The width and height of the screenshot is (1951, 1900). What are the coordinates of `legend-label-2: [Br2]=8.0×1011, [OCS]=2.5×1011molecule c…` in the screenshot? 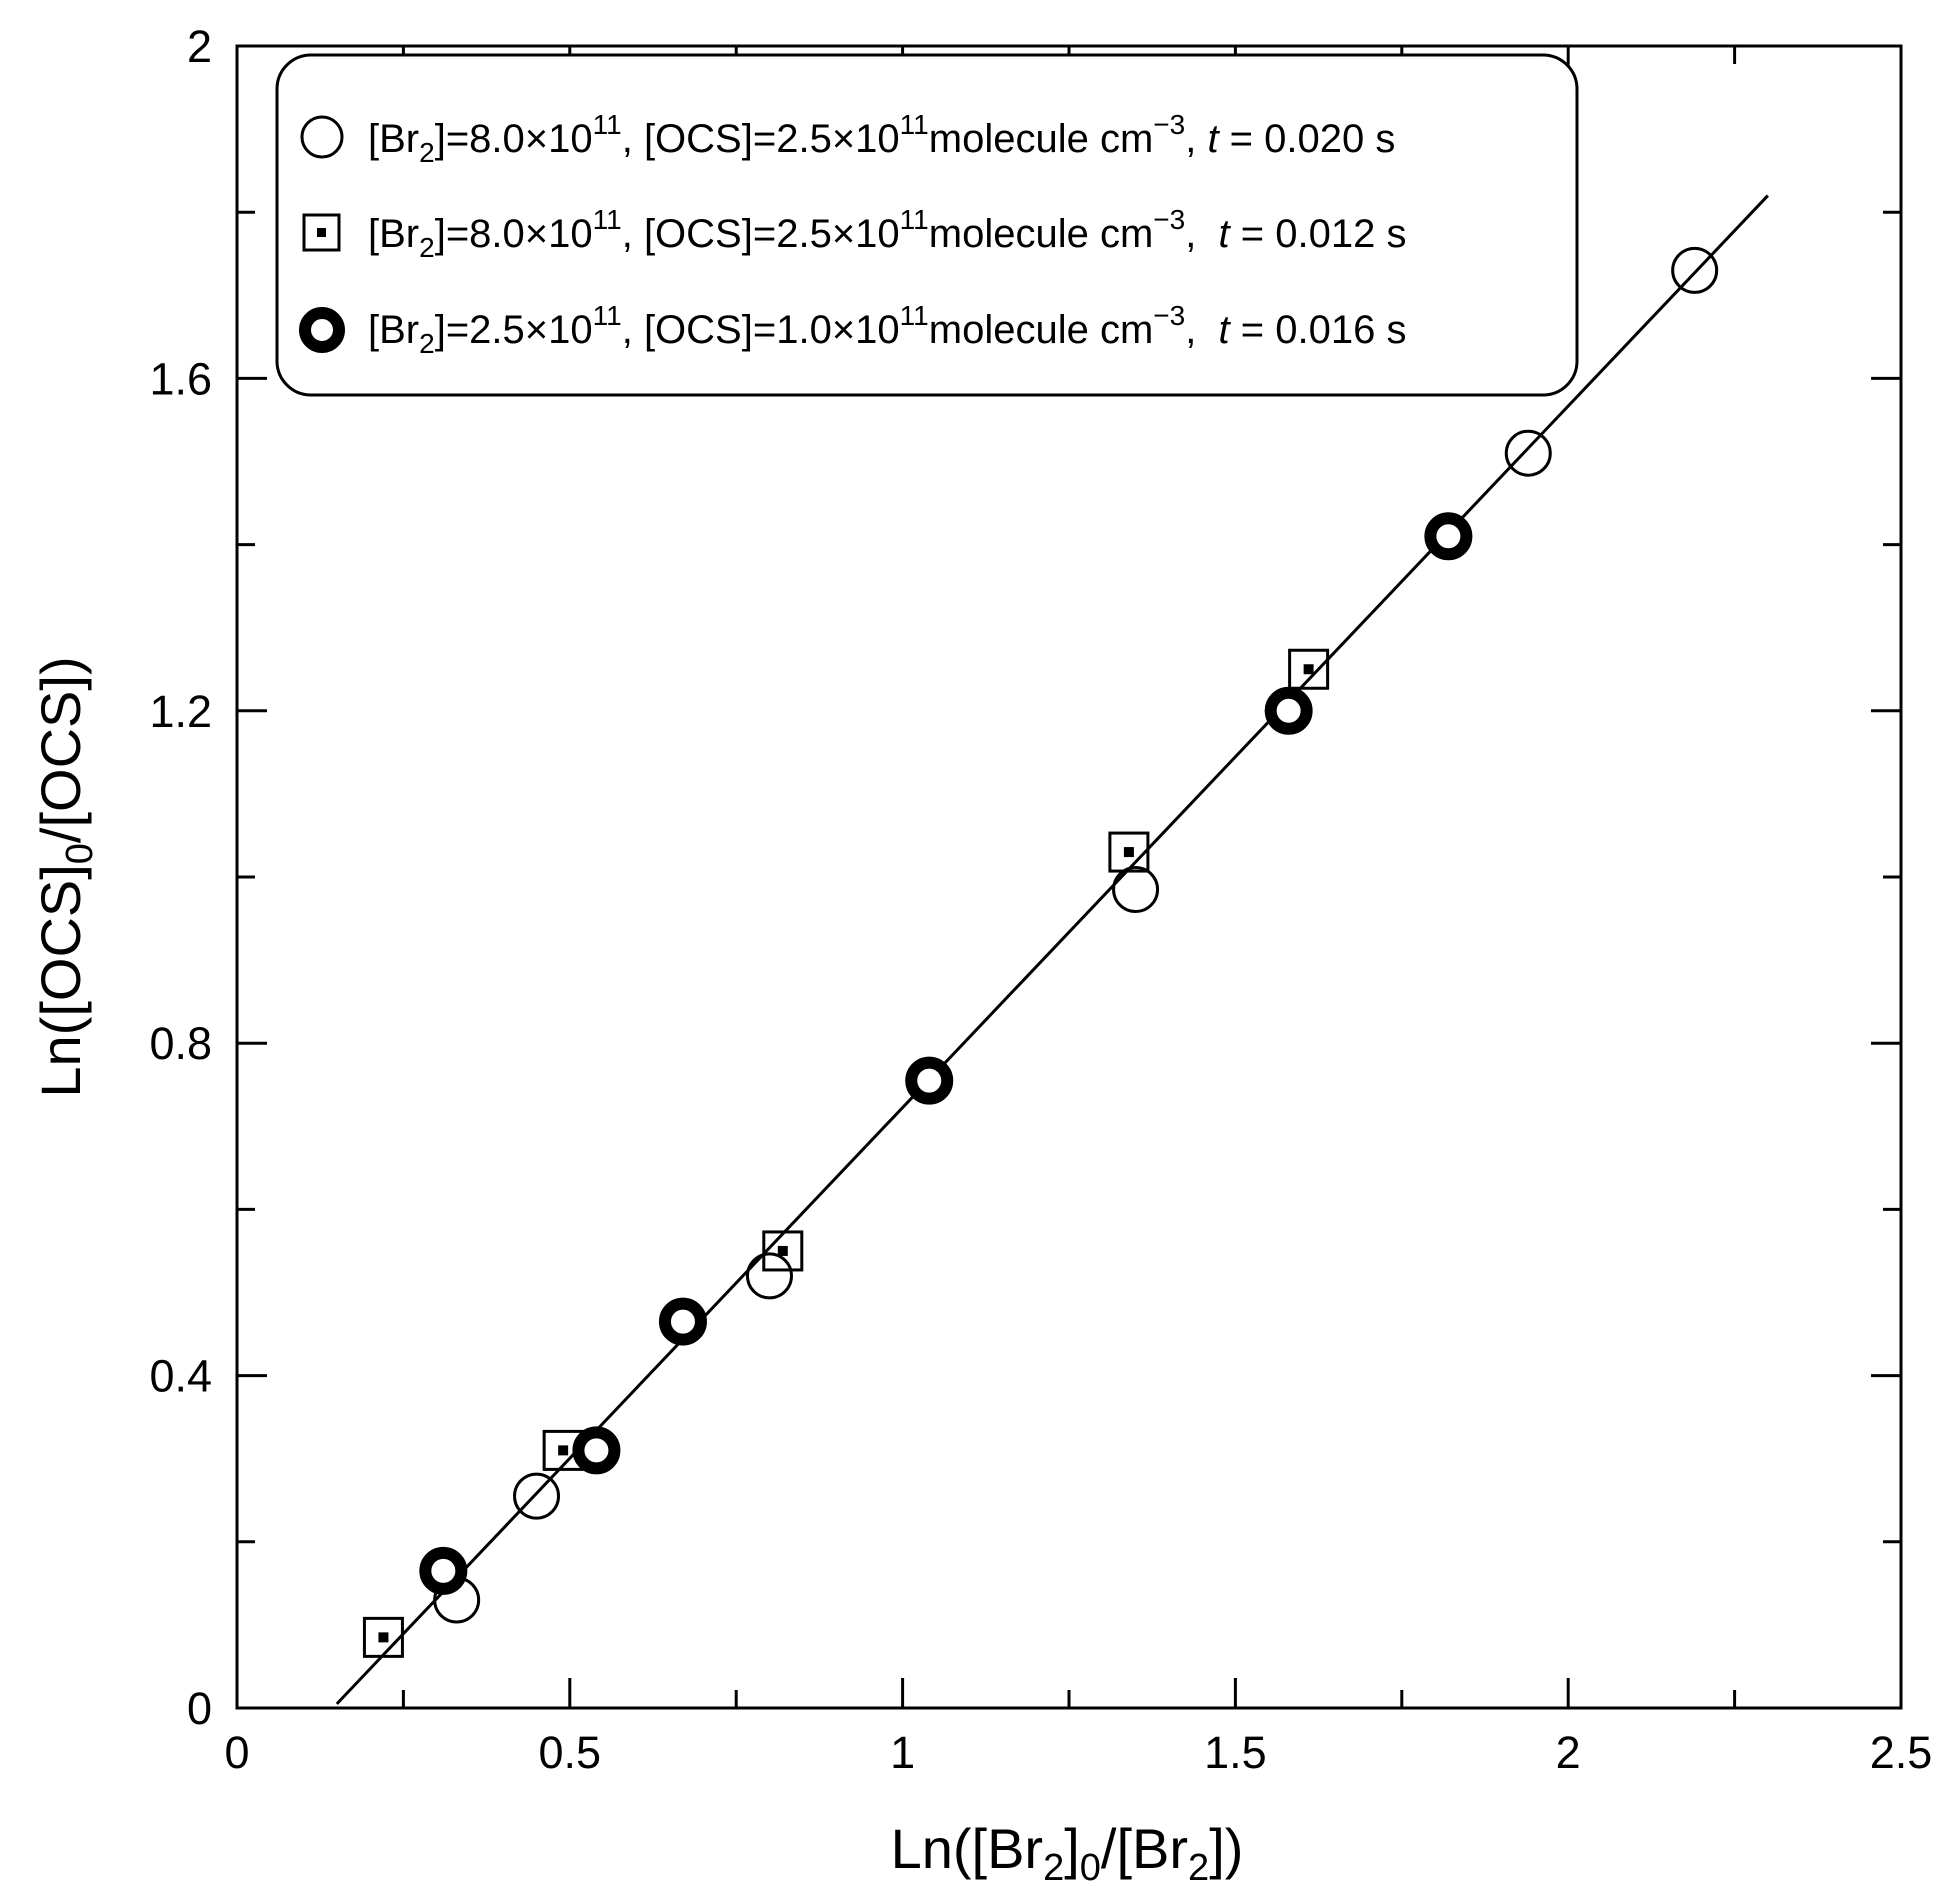 It's located at (887, 233).